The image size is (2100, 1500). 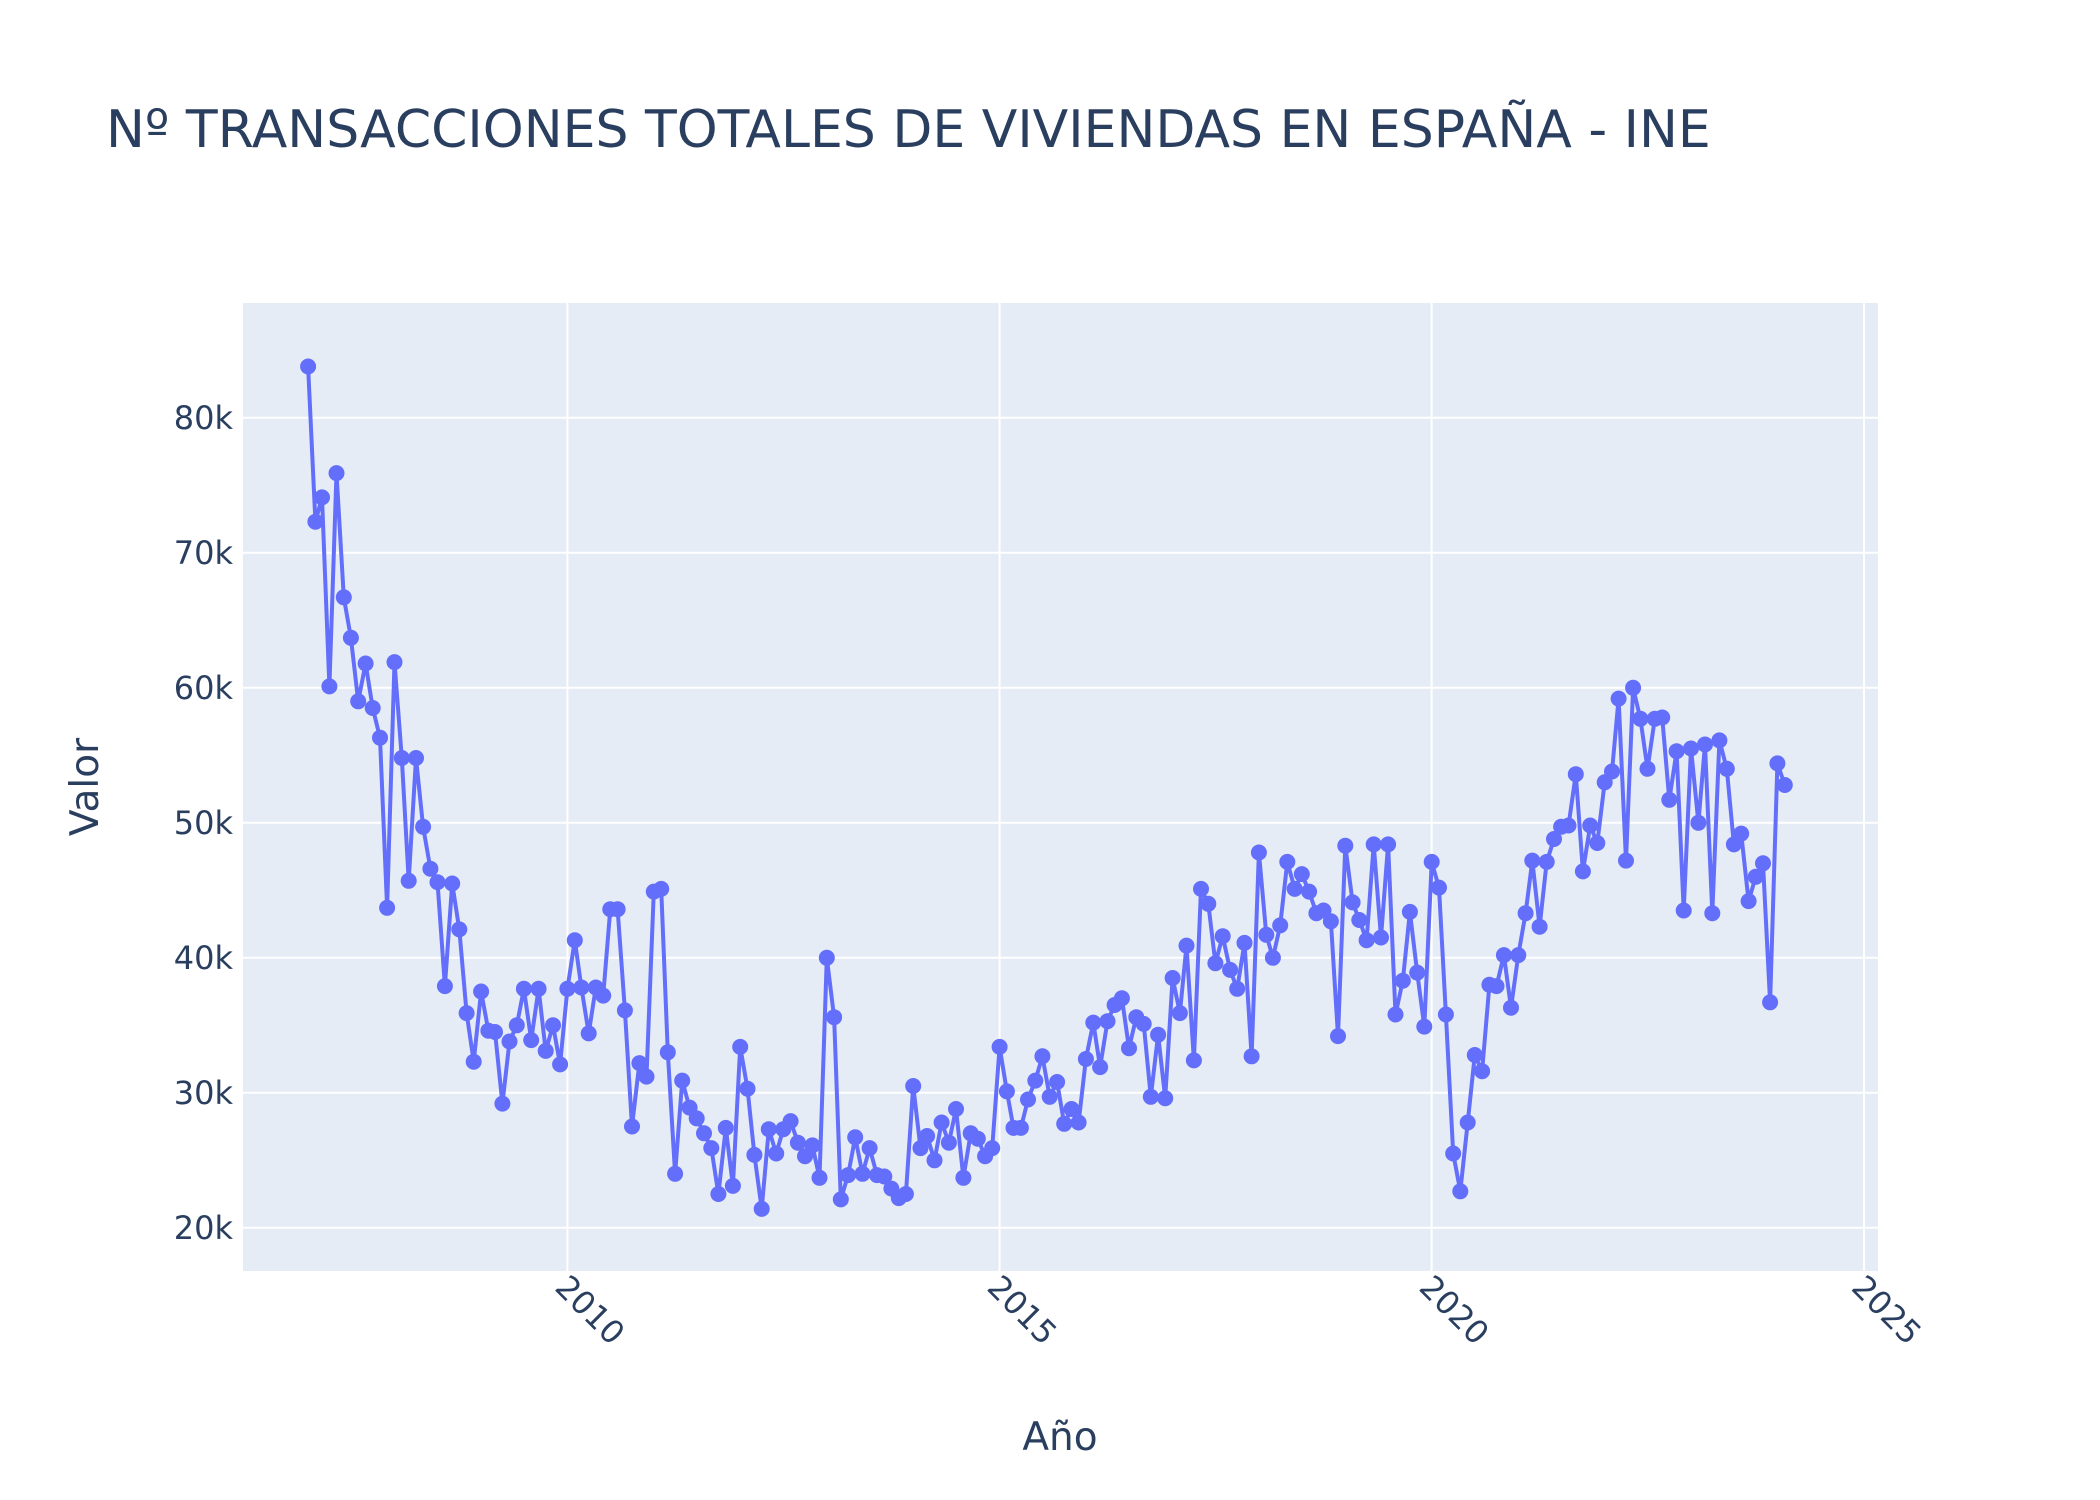 I want to click on y-tick-label: 70k, so click(x=204, y=553).